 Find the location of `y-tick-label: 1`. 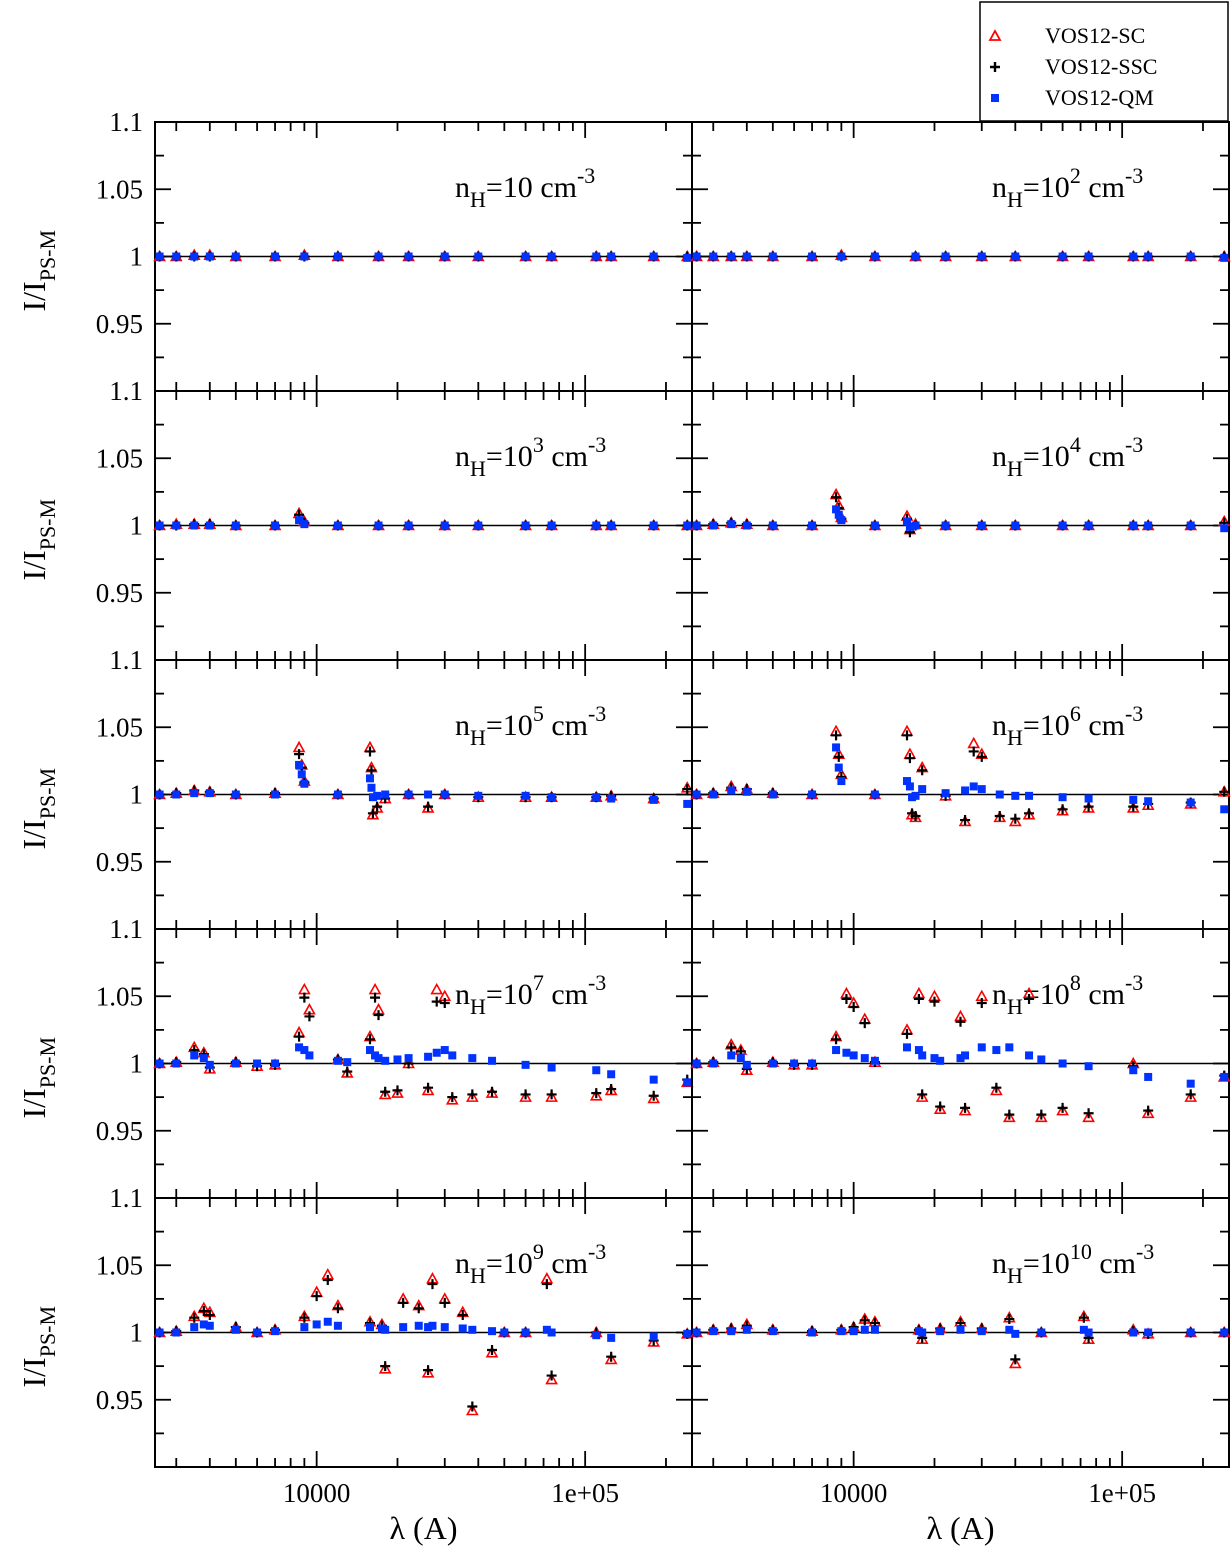

y-tick-label: 1 is located at coordinates (137, 526).